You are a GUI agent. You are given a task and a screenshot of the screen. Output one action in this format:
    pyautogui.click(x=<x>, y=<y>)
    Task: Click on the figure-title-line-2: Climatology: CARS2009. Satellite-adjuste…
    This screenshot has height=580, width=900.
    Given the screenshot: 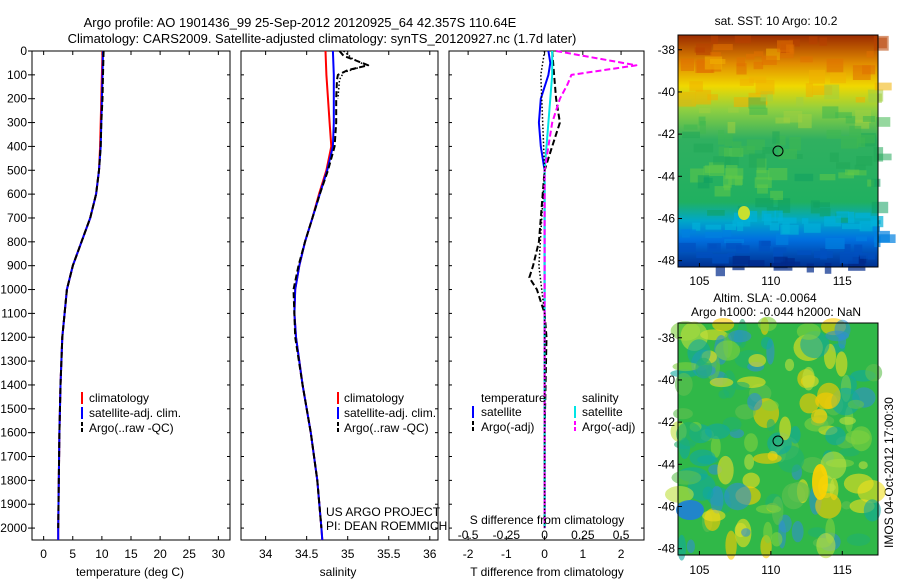 What is the action you would take?
    pyautogui.click(x=322, y=38)
    